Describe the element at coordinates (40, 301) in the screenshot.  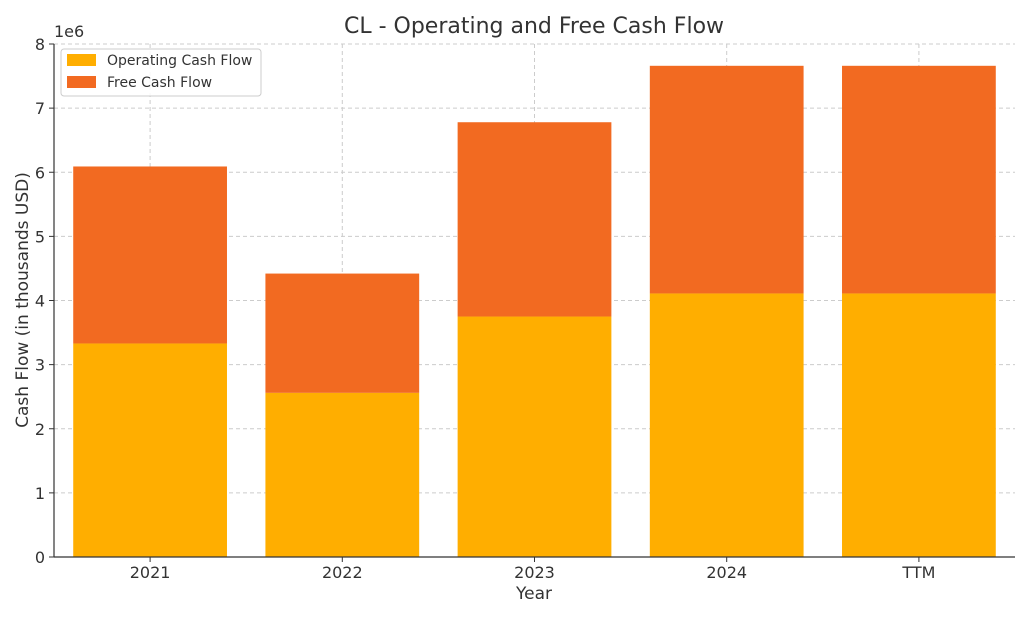
I see `y-tick-label-4: 4` at that location.